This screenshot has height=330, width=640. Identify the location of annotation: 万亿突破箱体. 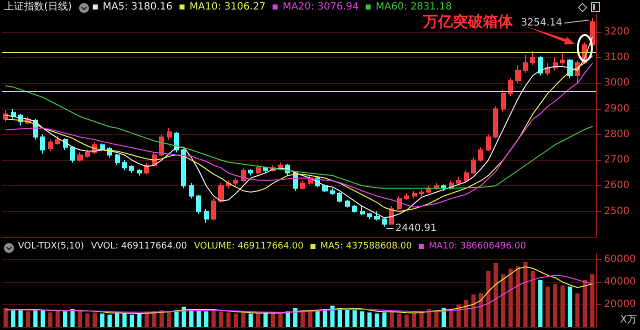
(468, 21).